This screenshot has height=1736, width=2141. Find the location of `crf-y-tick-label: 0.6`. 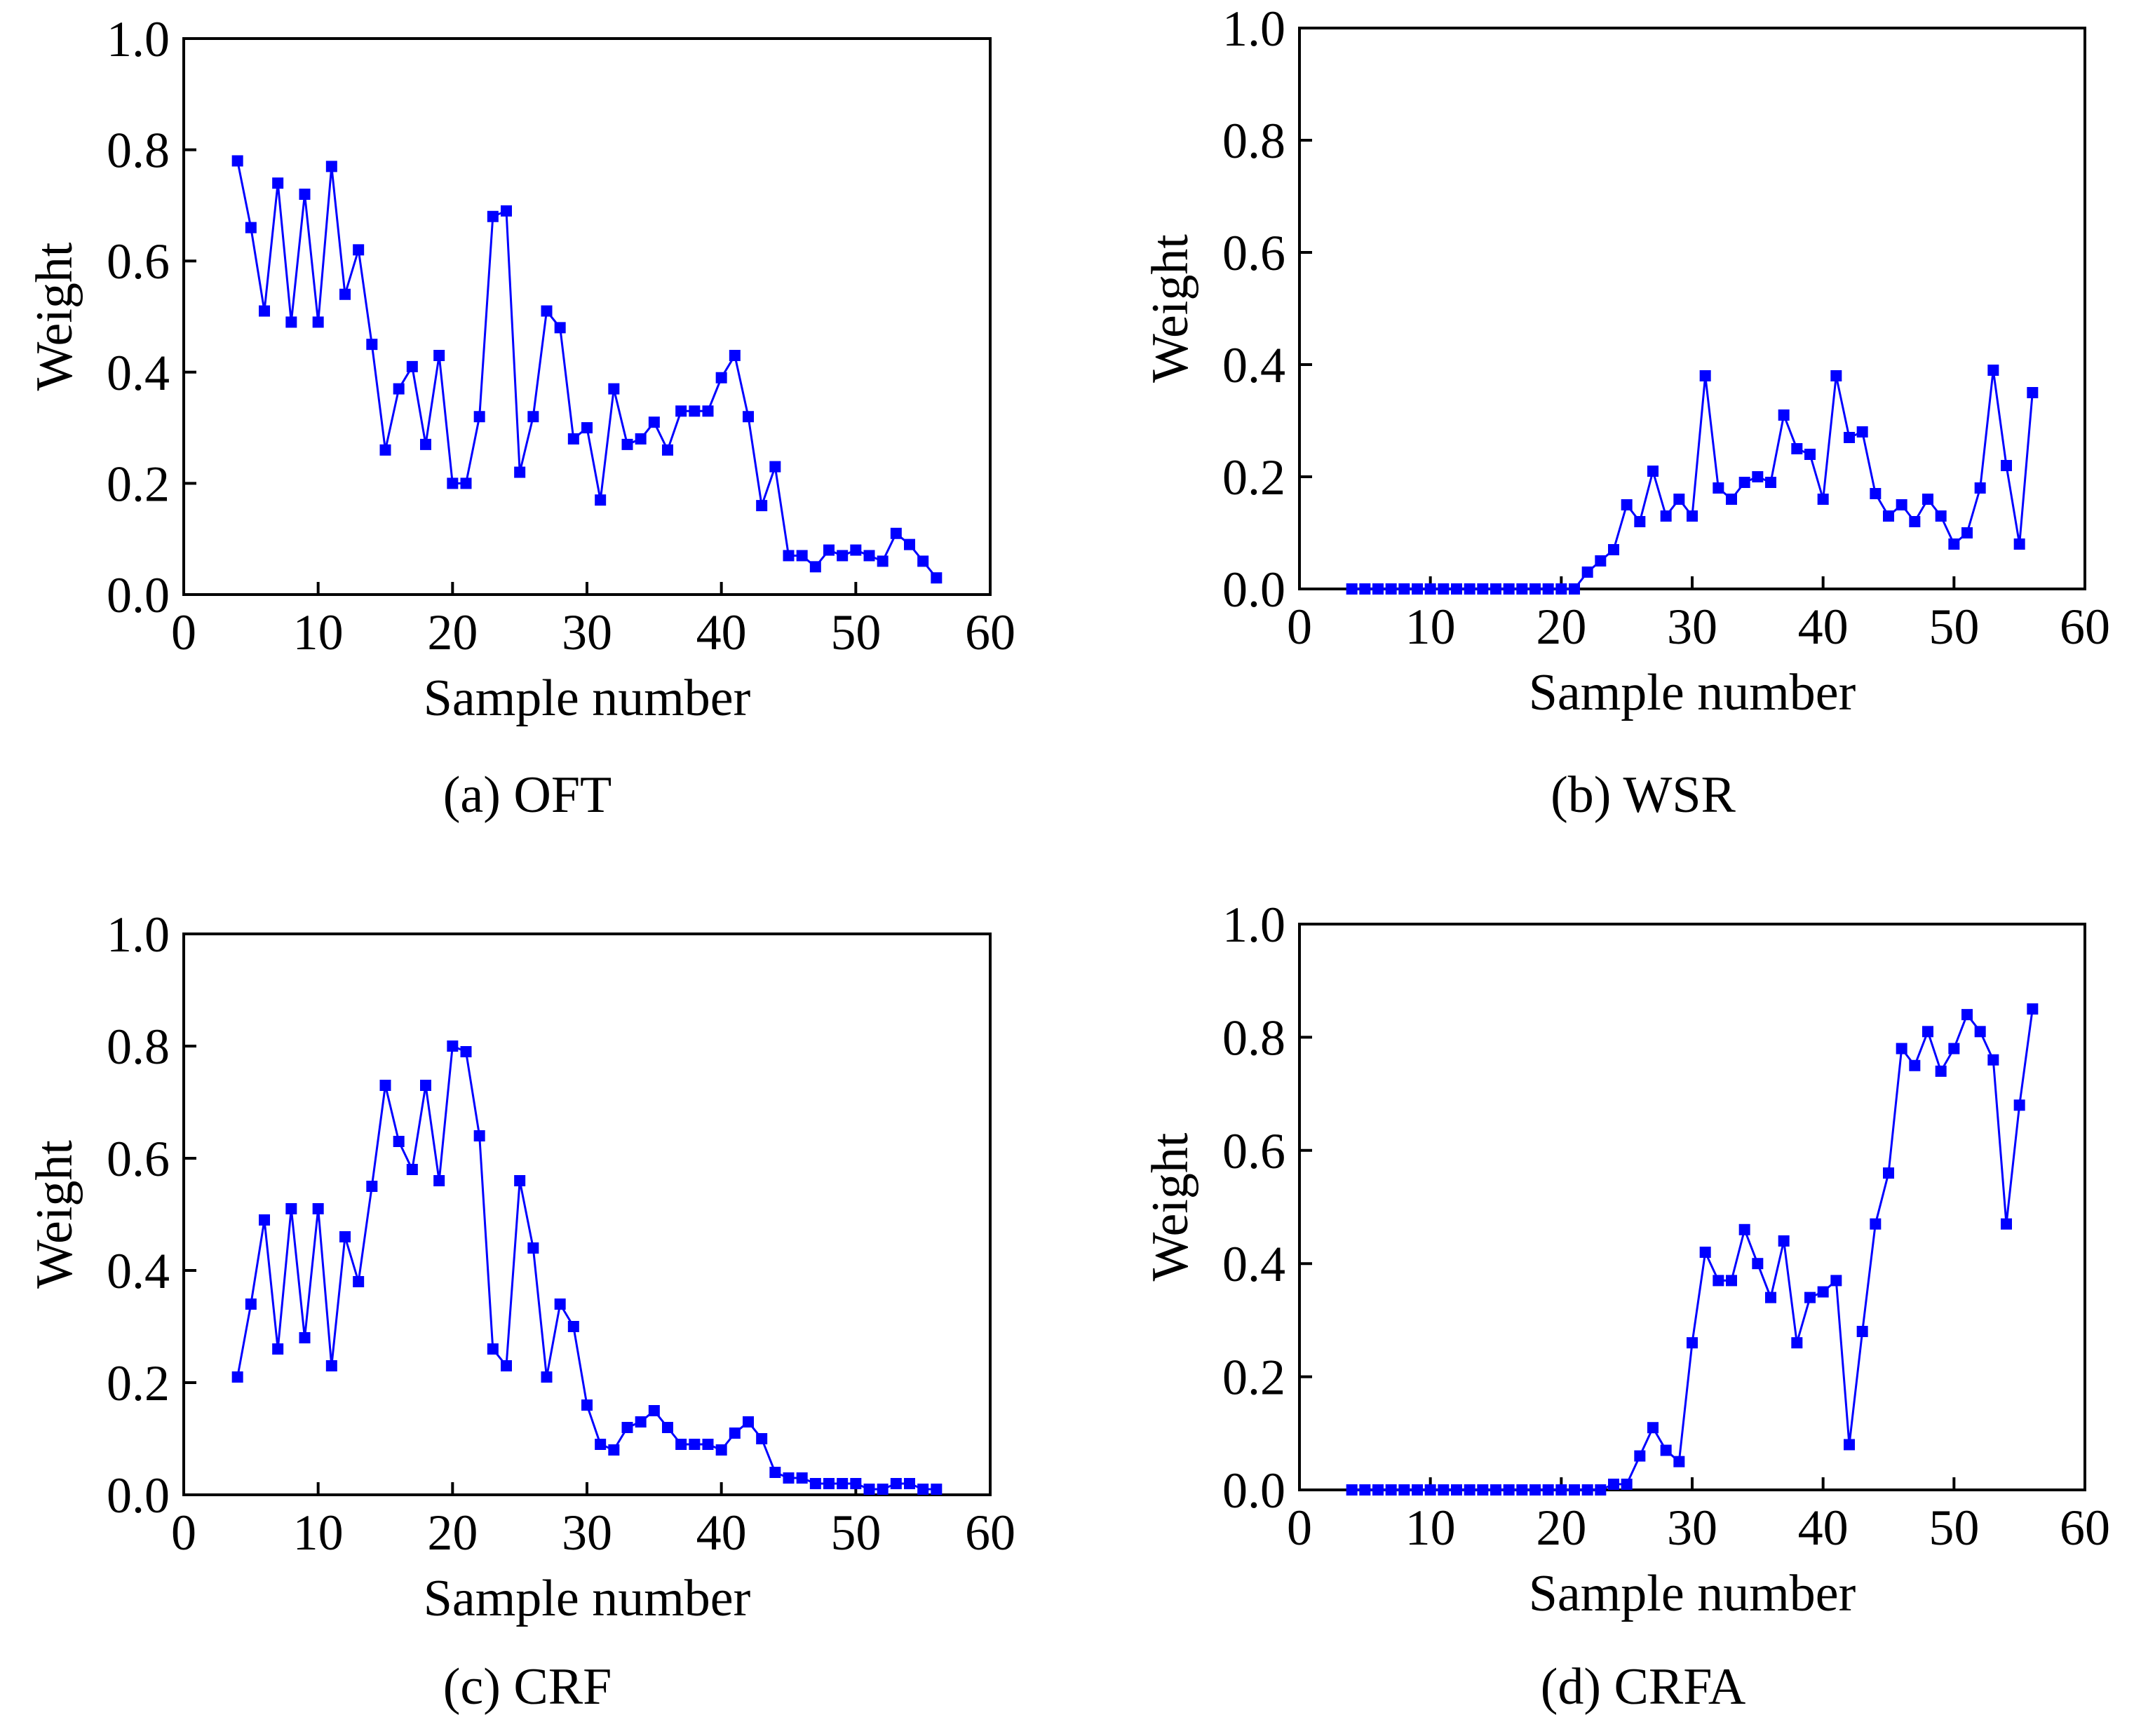

crf-y-tick-label: 0.6 is located at coordinates (138, 1159).